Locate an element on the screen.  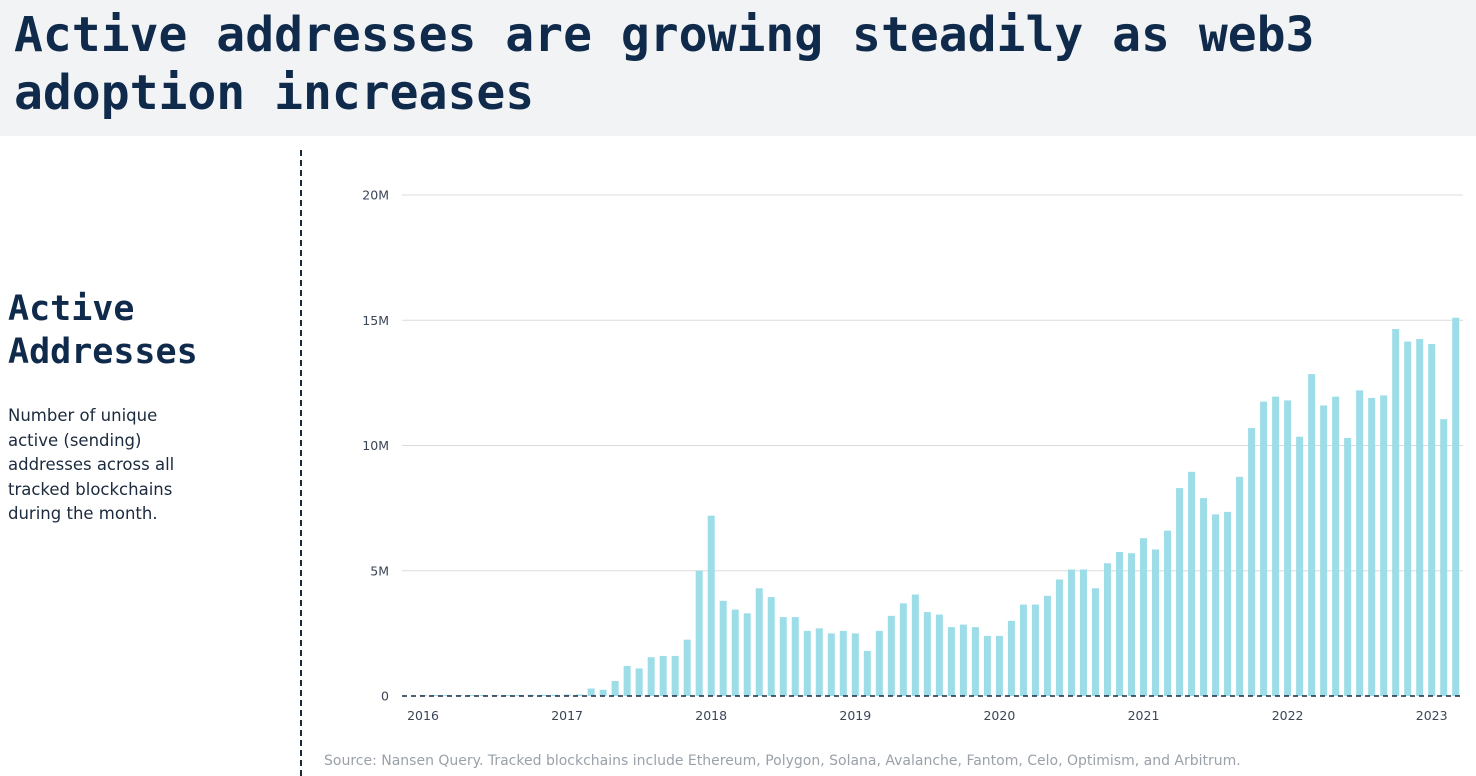
section-divider is located at coordinates (301, 463).